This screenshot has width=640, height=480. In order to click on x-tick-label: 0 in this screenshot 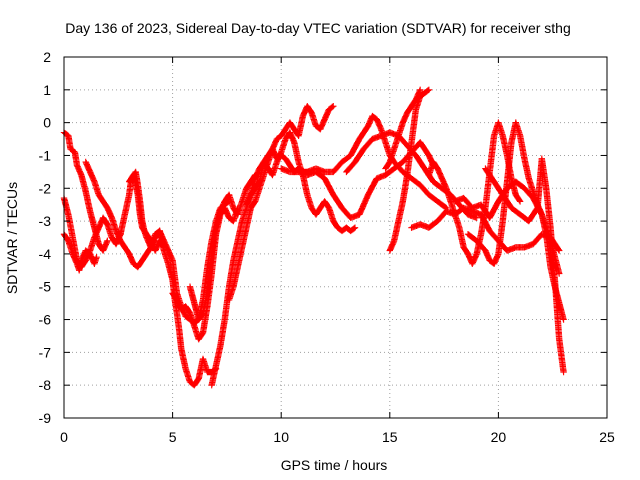, I will do `click(64, 437)`.